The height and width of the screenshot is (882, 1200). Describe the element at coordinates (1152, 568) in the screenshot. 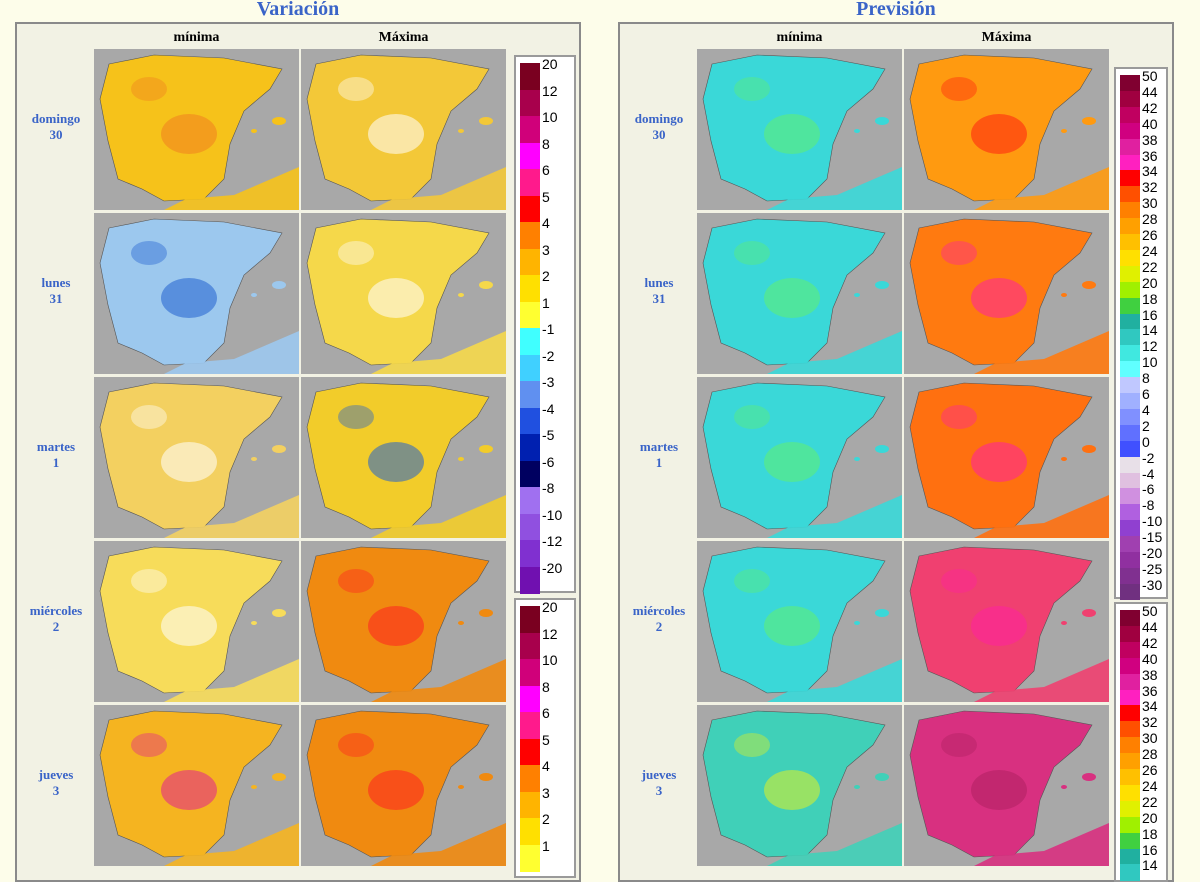

I see `legend-label: -25` at that location.